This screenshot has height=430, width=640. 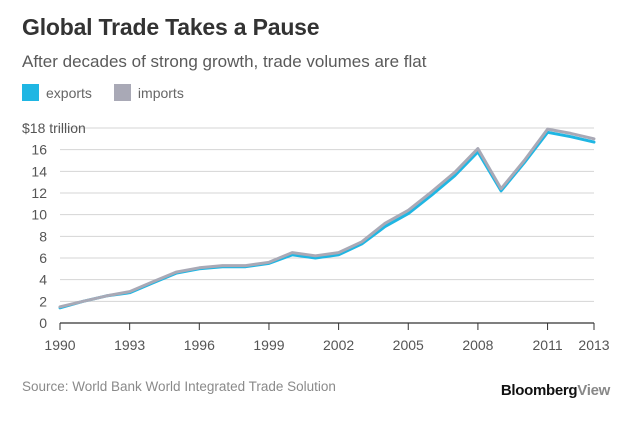 What do you see at coordinates (43, 301) in the screenshot?
I see `y-tick-label: 2` at bounding box center [43, 301].